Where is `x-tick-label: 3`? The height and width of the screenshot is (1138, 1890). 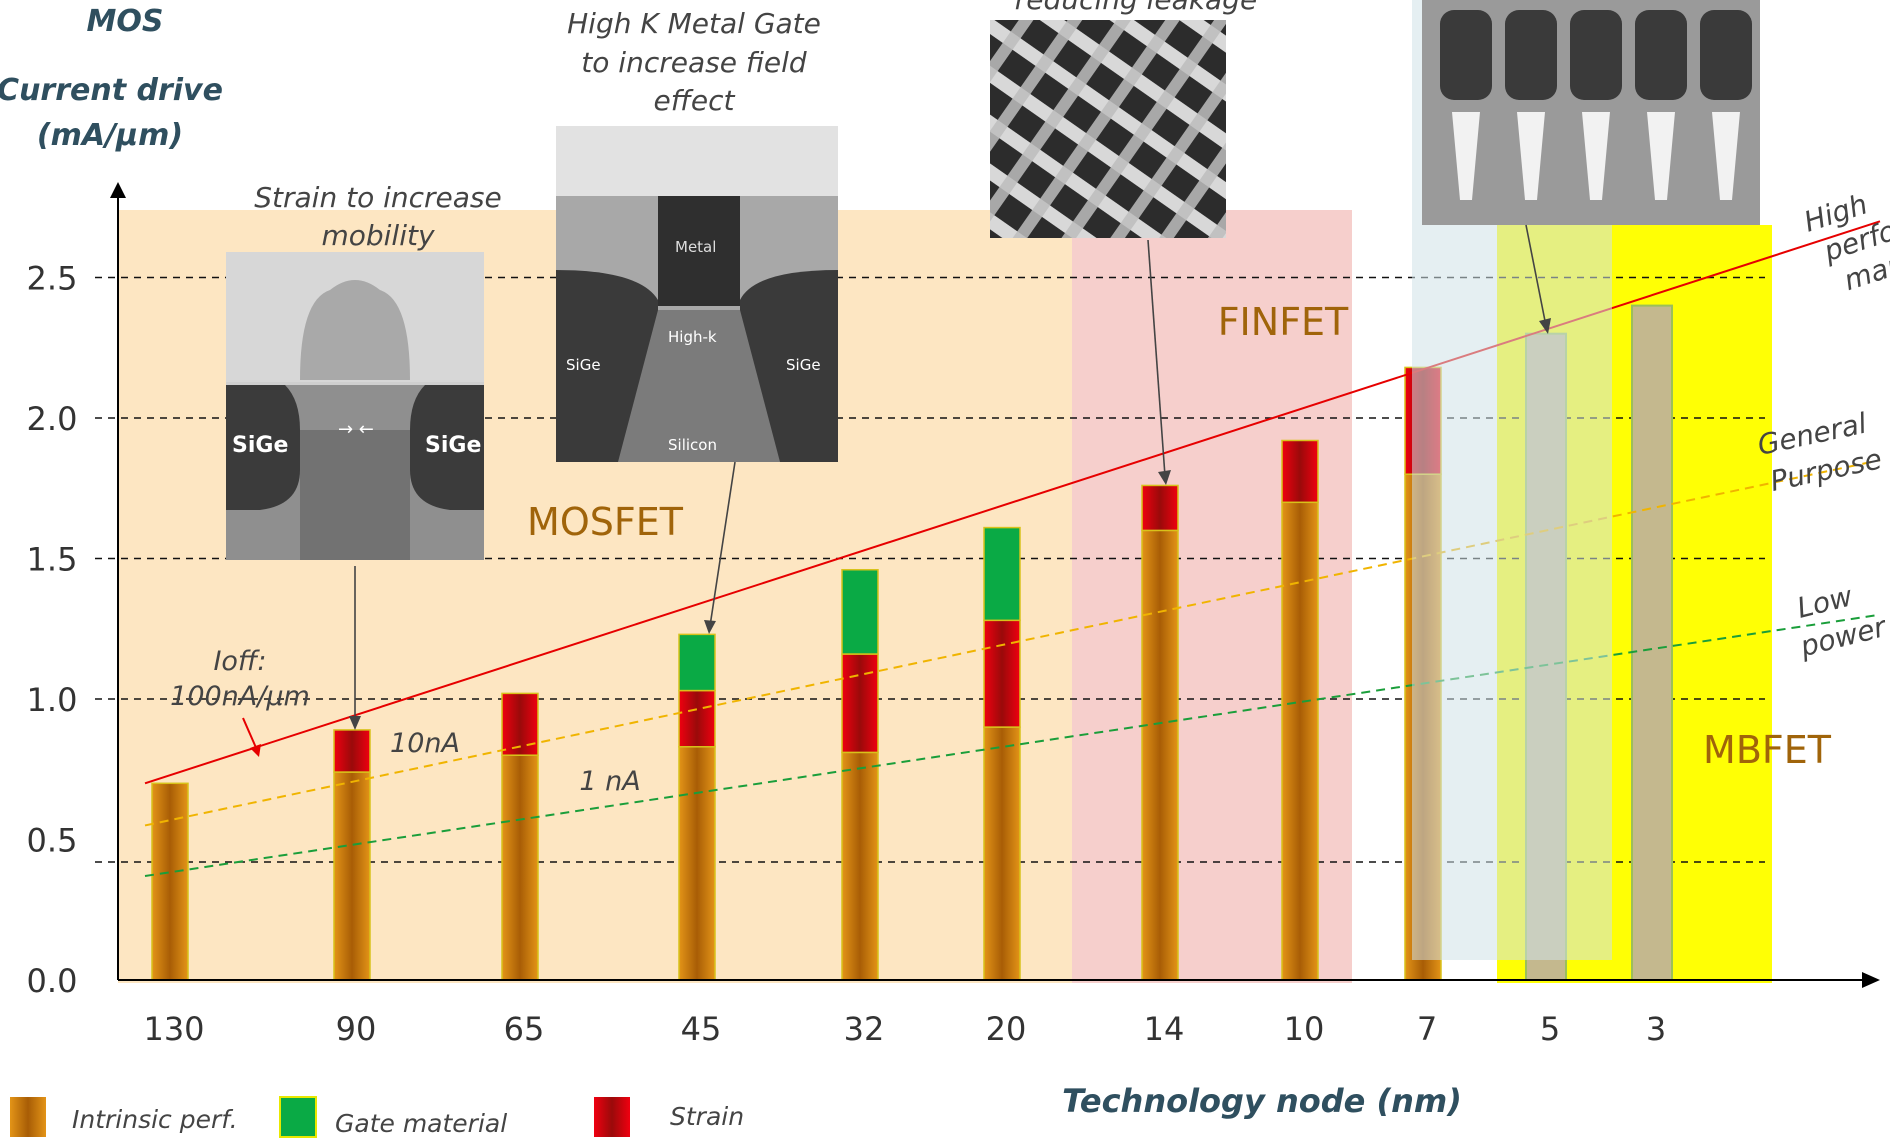
x-tick-label: 3 is located at coordinates (1656, 1029).